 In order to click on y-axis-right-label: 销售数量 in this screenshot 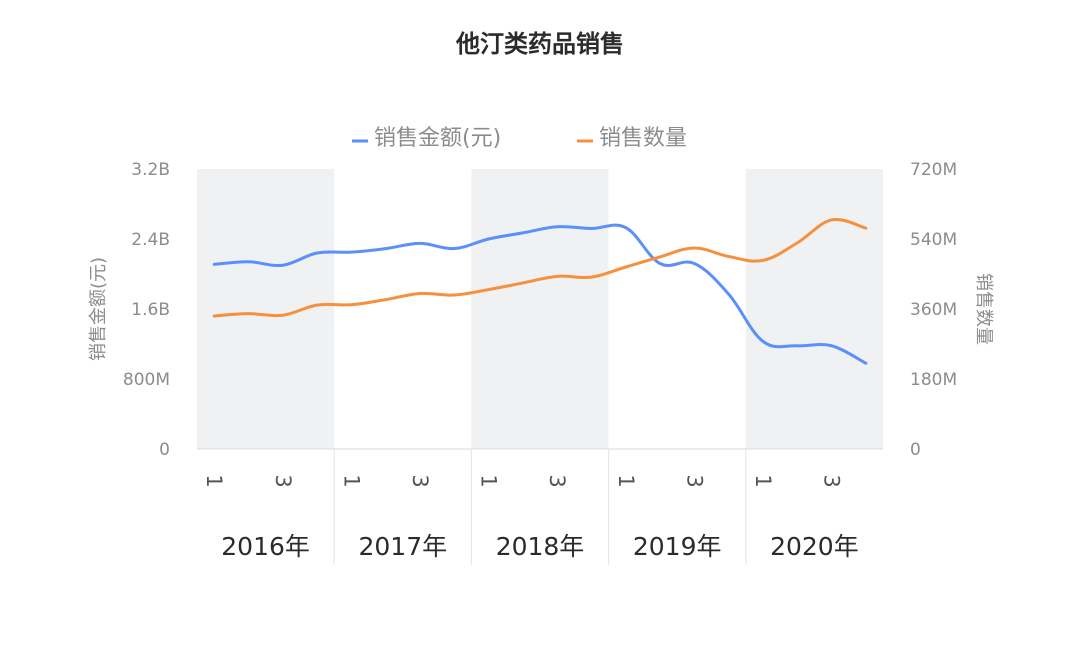, I will do `click(983, 309)`.